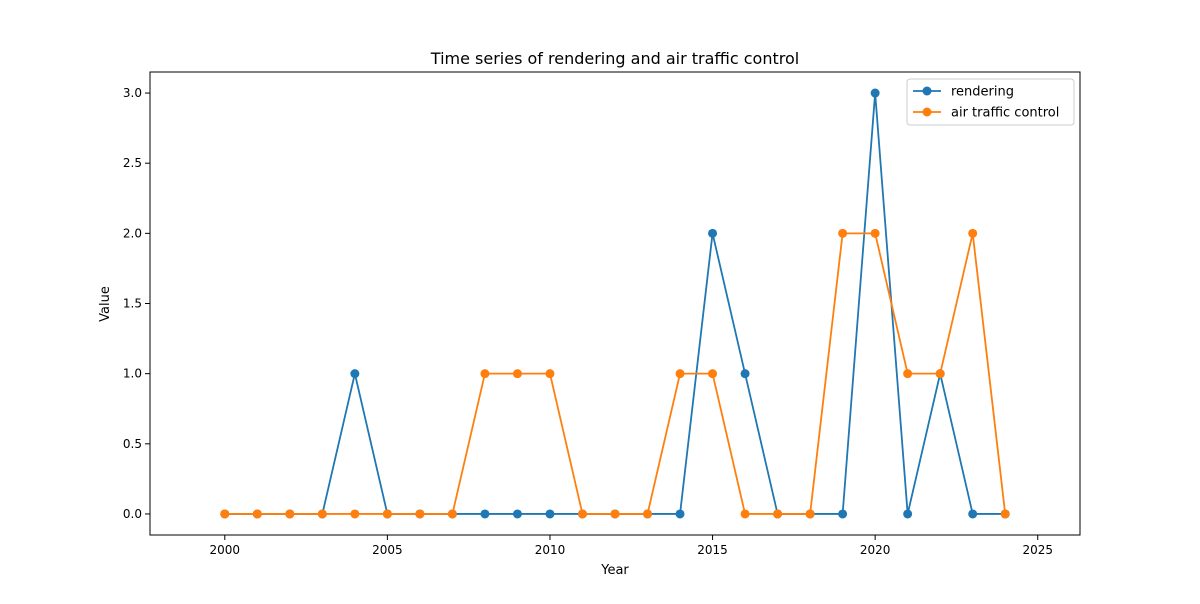 This screenshot has width=1200, height=604. Describe the element at coordinates (614, 570) in the screenshot. I see `x-axis-label: Year` at that location.